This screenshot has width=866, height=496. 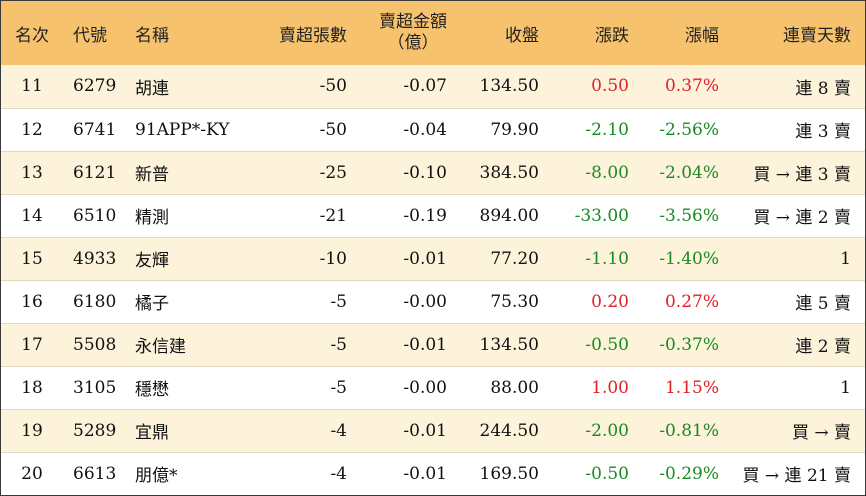 I want to click on cell-streak: 連 2 賣, so click(x=796, y=344).